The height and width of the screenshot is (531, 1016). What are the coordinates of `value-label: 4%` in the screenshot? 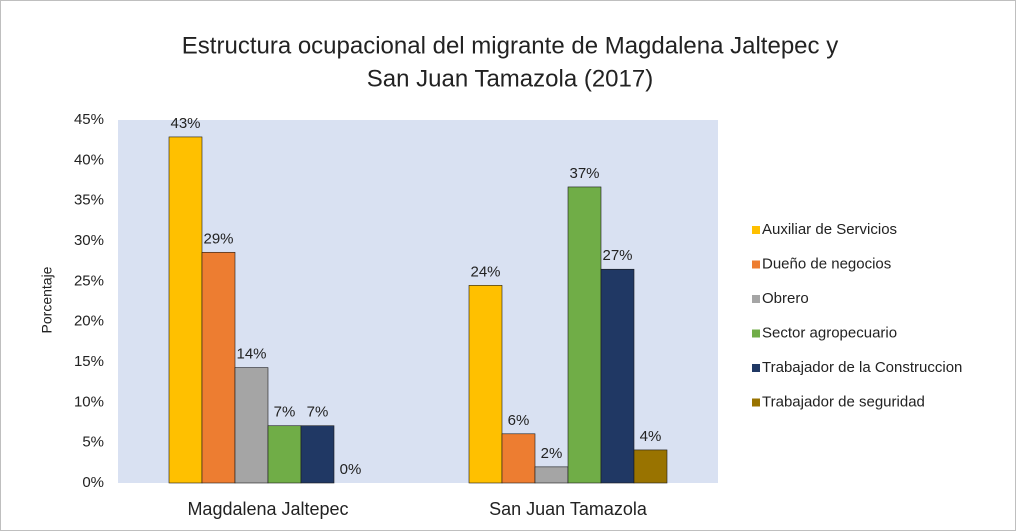 It's located at (651, 436).